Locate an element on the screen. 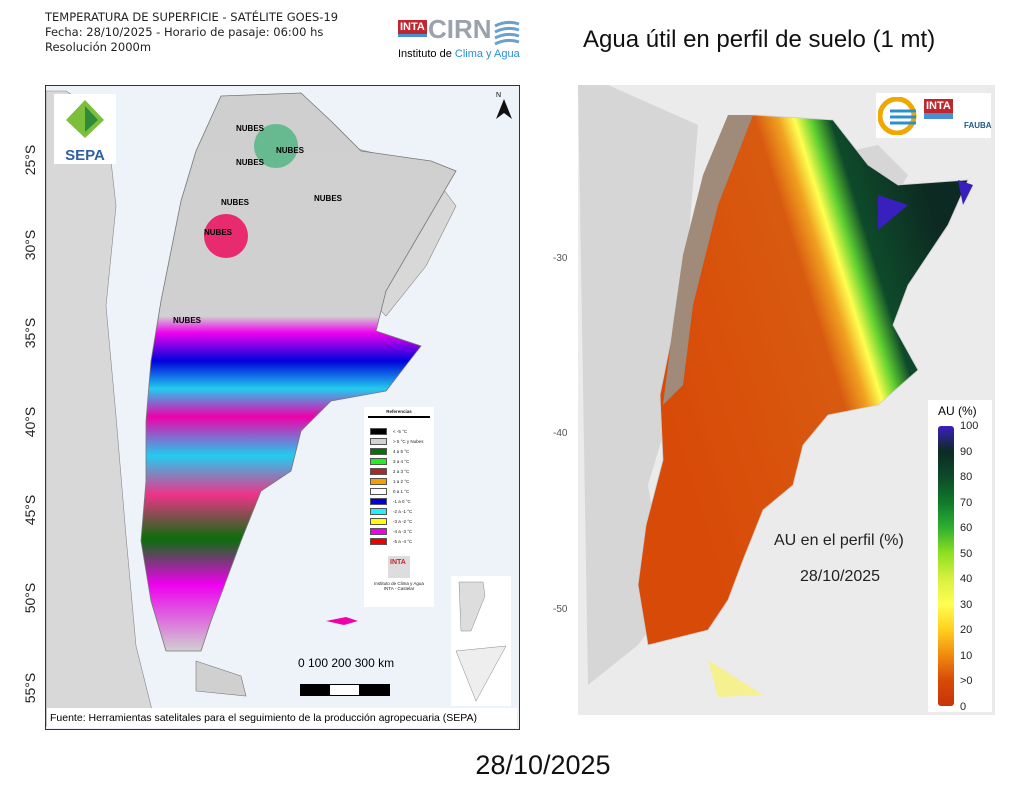  lat-label: 50°S is located at coordinates (30, 598).